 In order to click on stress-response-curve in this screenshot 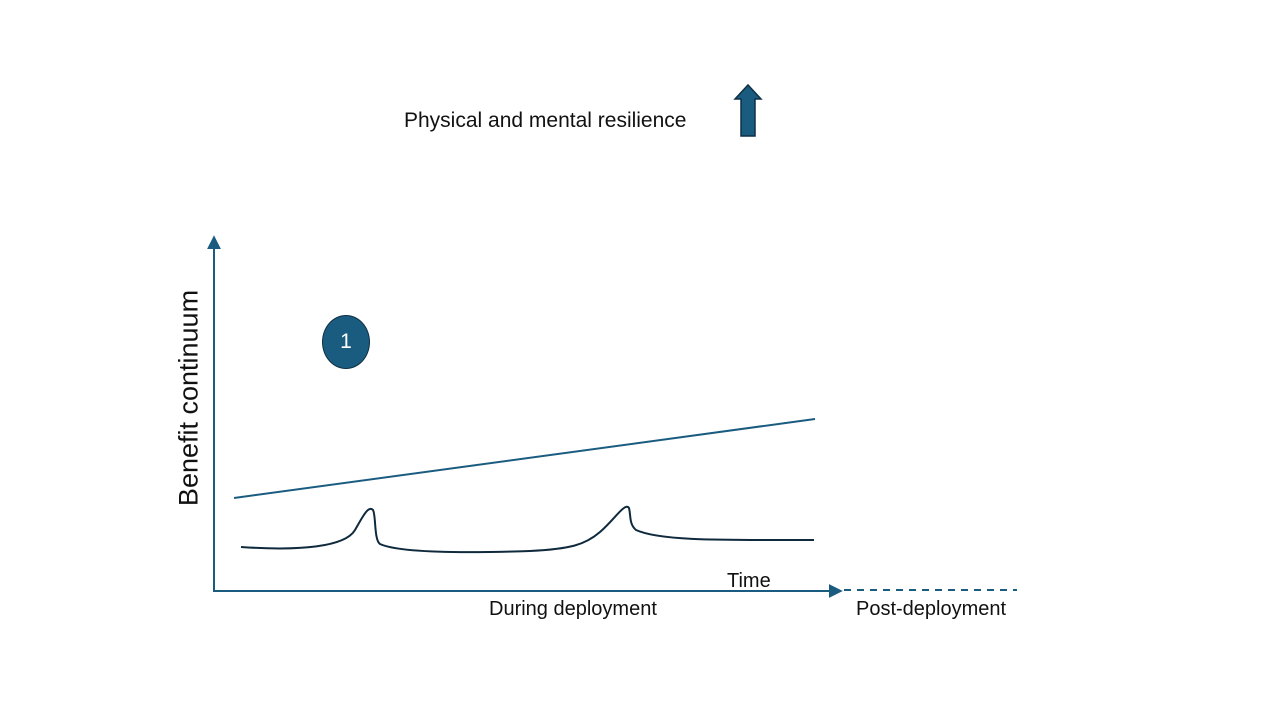, I will do `click(527, 529)`.